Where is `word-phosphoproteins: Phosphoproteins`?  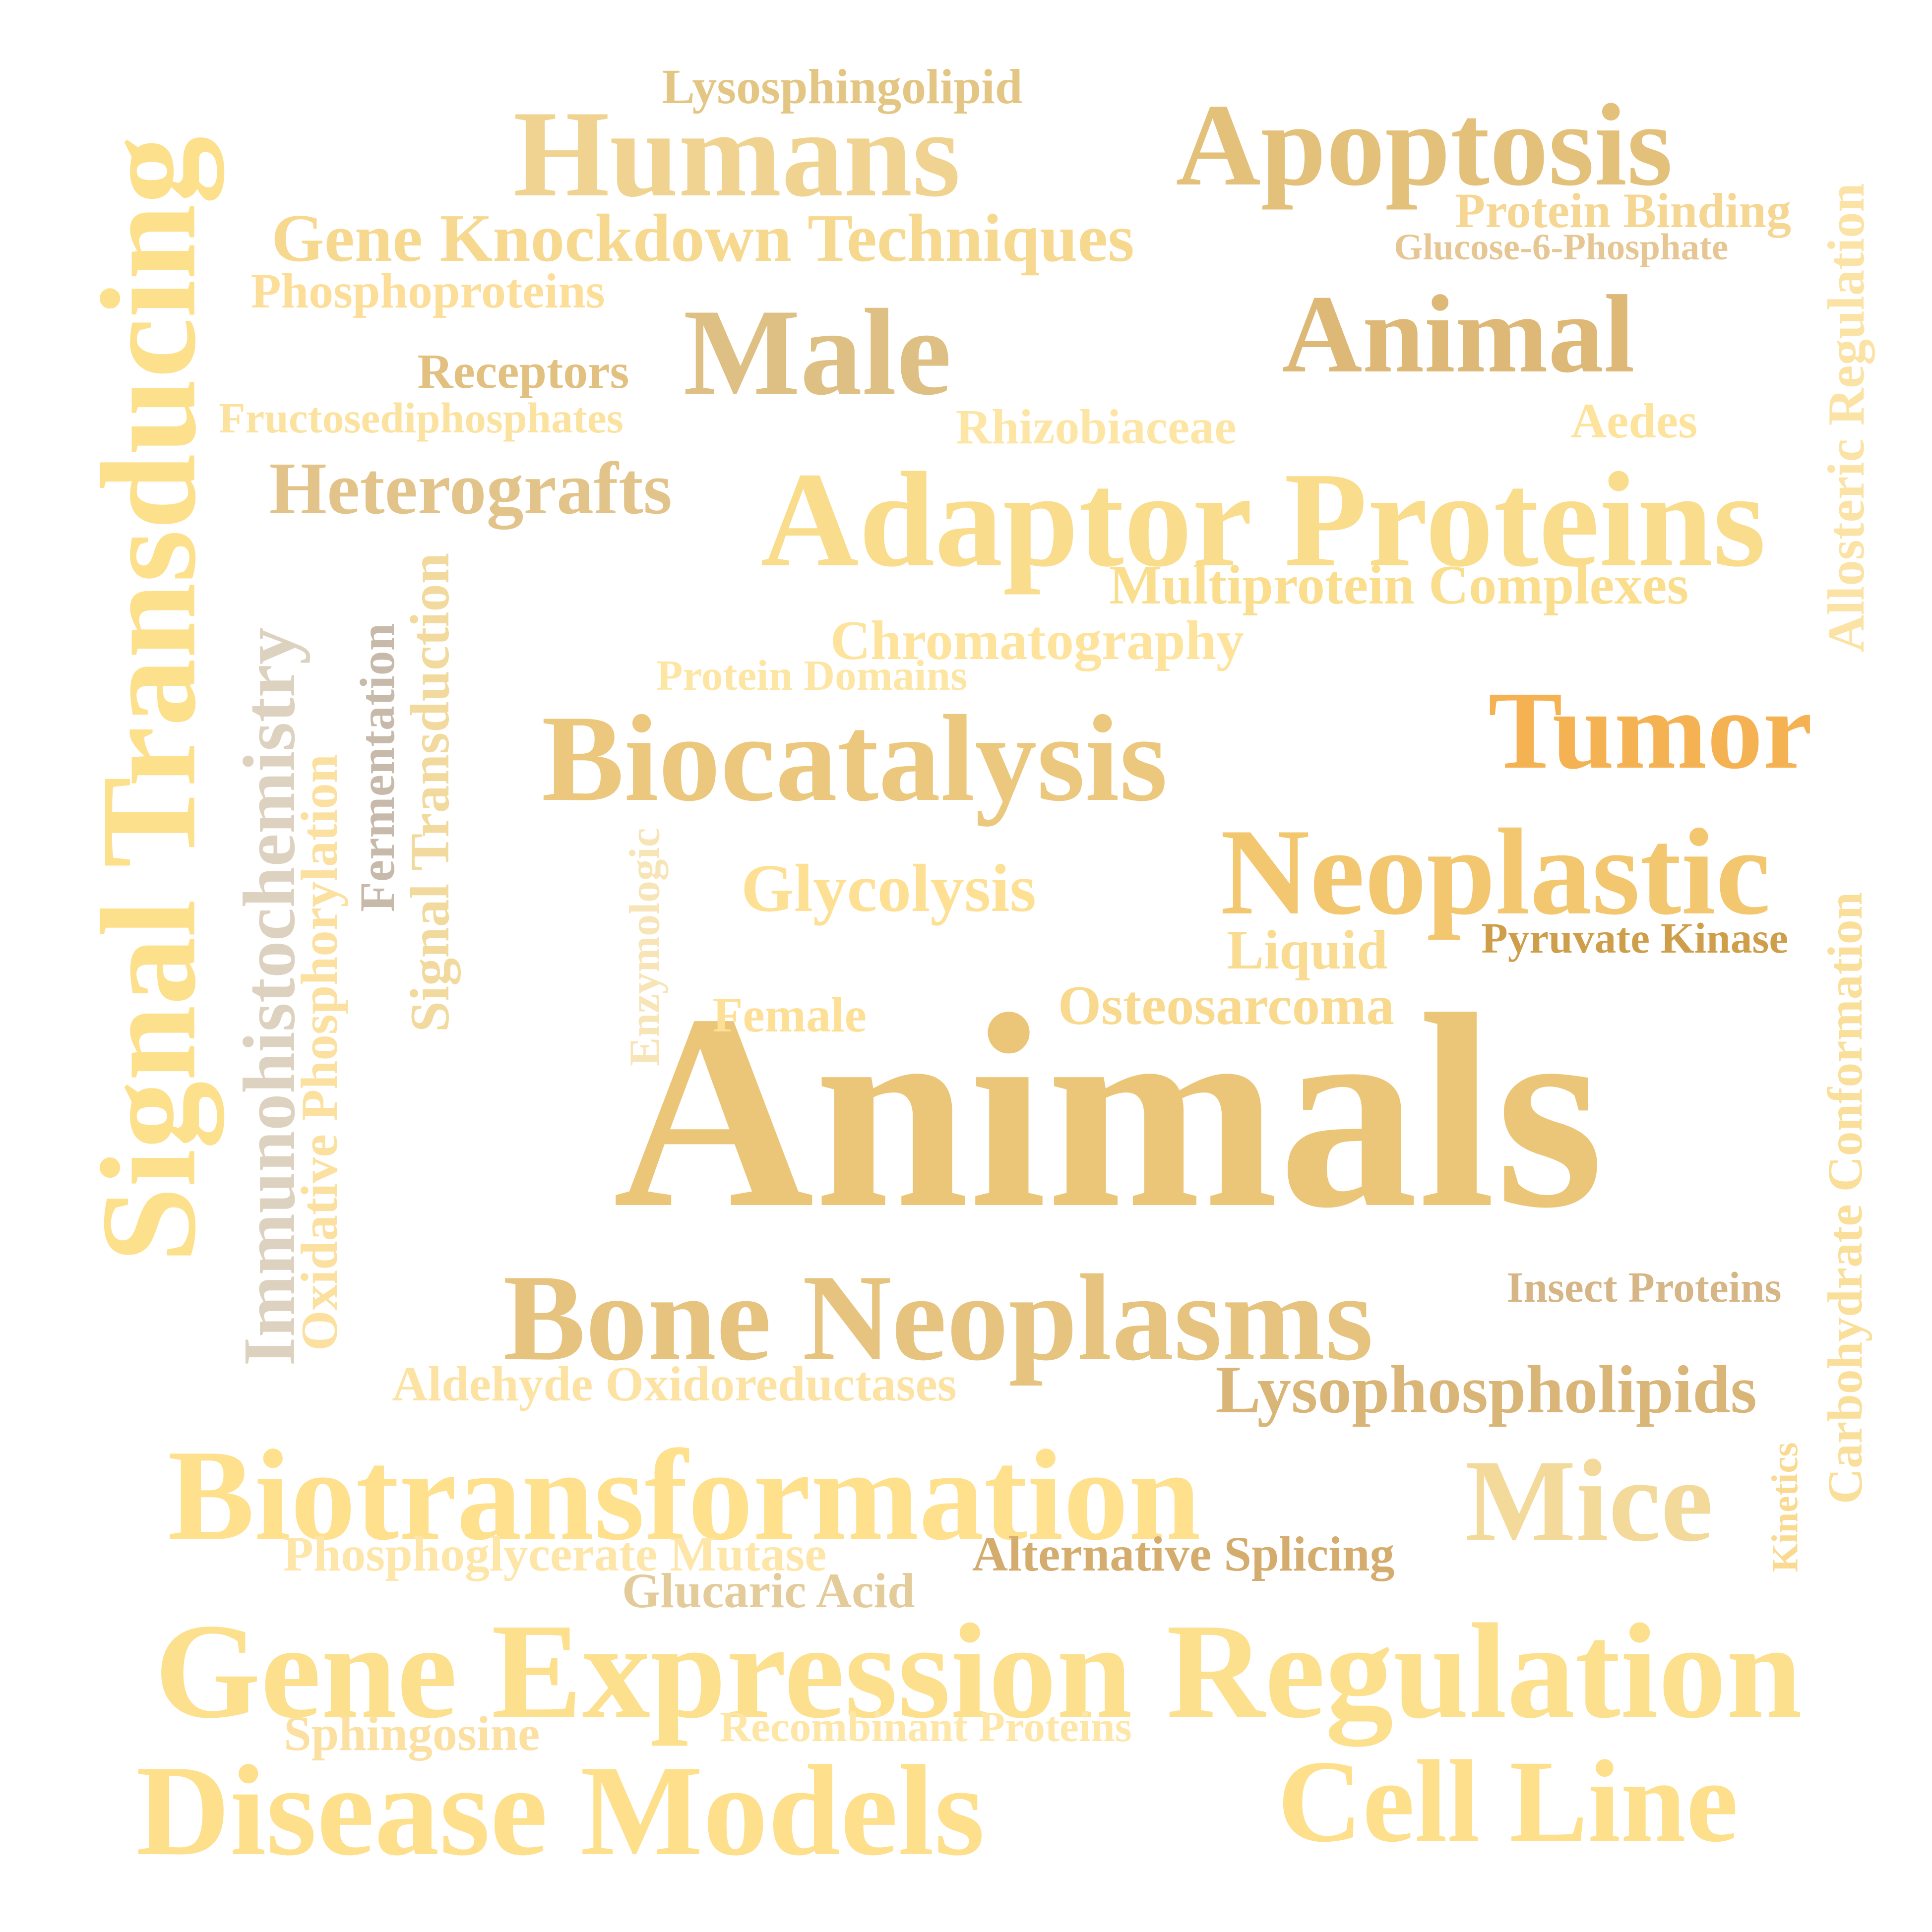 word-phosphoproteins: Phosphoproteins is located at coordinates (427, 290).